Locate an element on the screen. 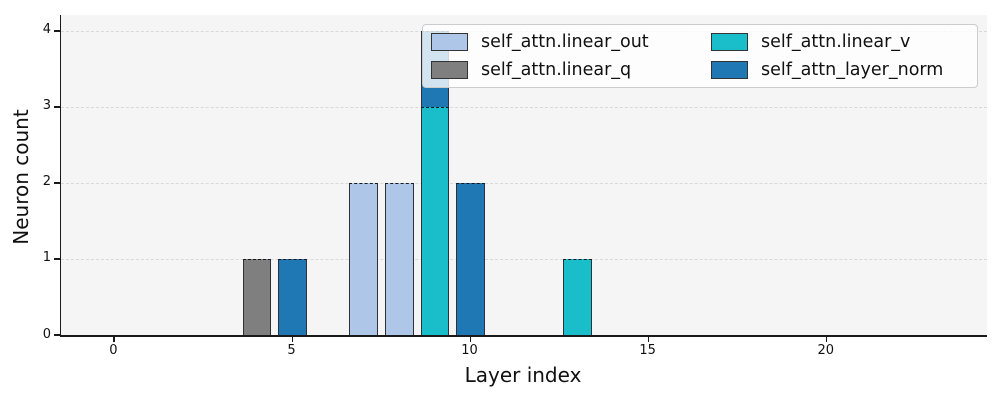  legend-item-linear-out: self_attn.linear_out is located at coordinates (571, 42).